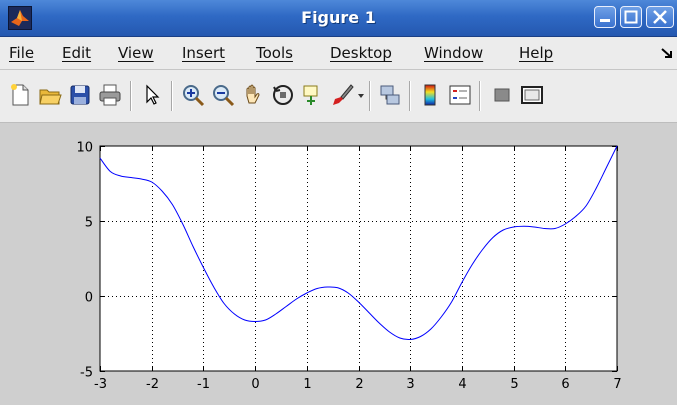 The image size is (677, 405). Describe the element at coordinates (50, 95) in the screenshot. I see `open-file-icon` at that location.